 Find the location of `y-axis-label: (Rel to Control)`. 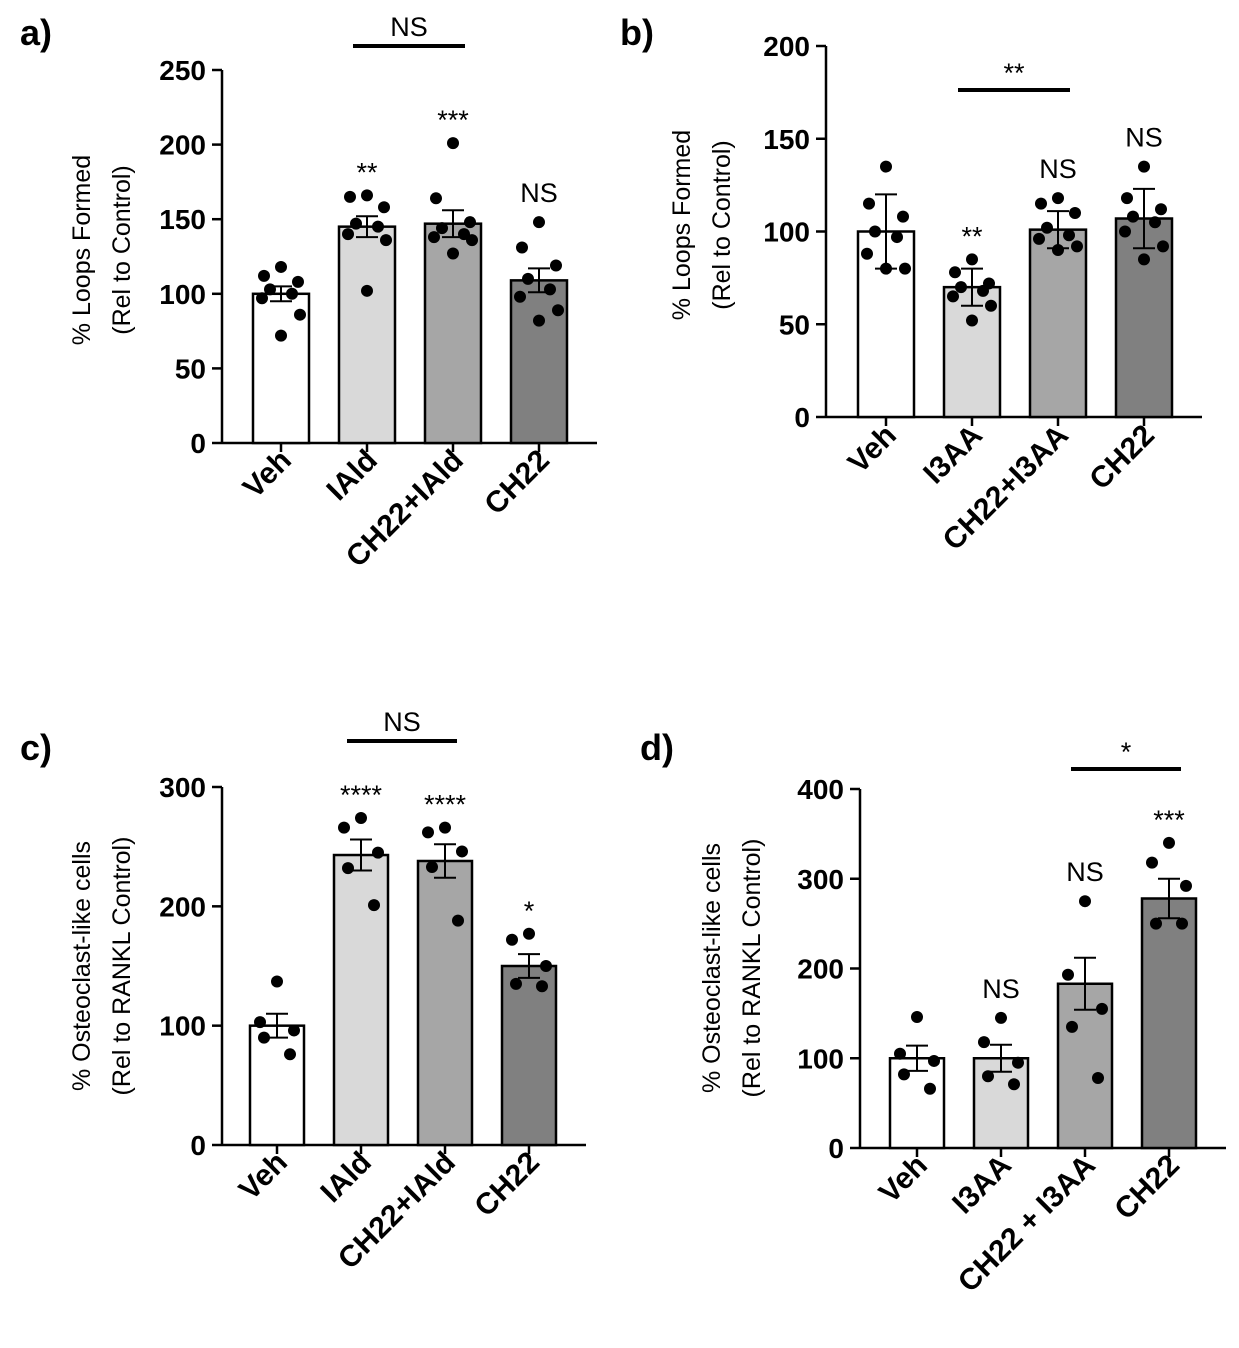

y-axis-label: (Rel to Control) is located at coordinates (722, 225).